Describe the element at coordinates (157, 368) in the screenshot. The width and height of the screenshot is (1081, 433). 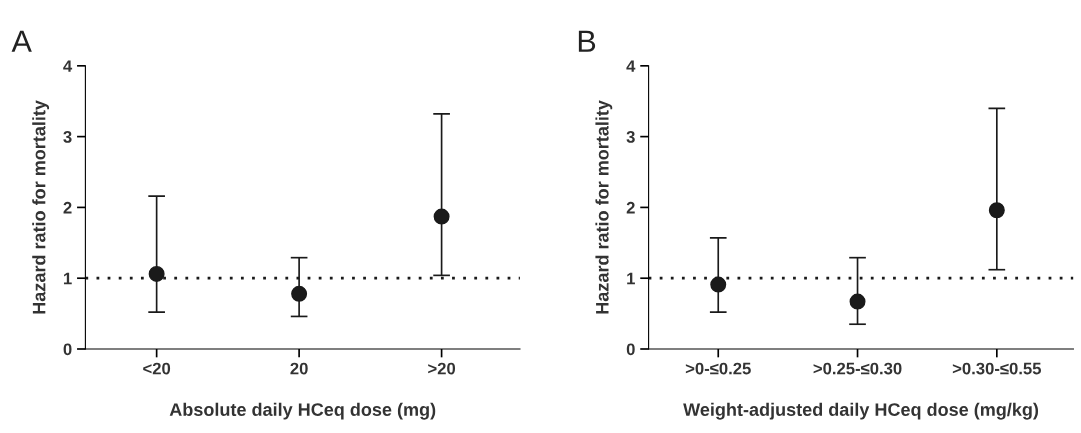
I see `x-tick-label: <20` at that location.